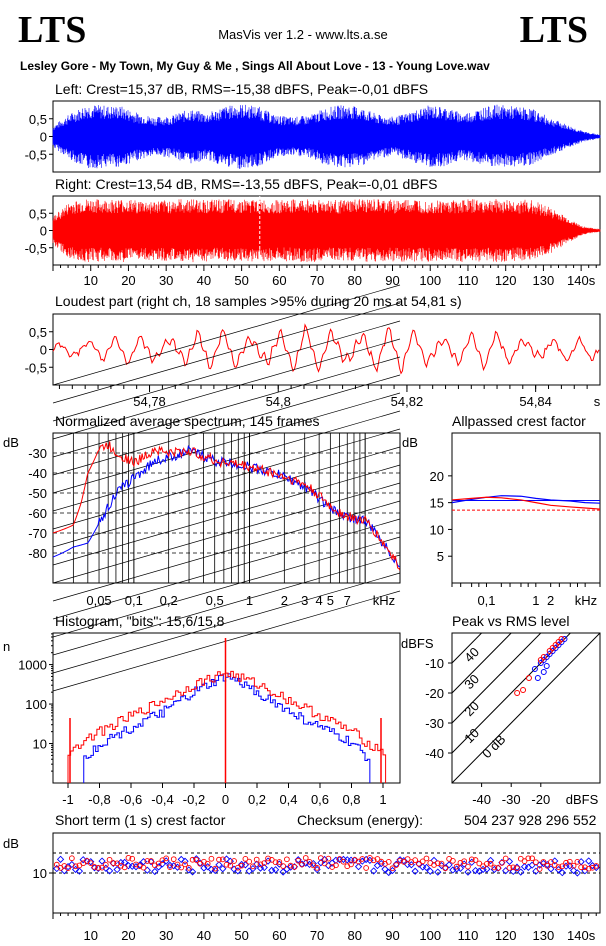 This screenshot has height=946, width=606. I want to click on x-tick-label: 30, so click(166, 935).